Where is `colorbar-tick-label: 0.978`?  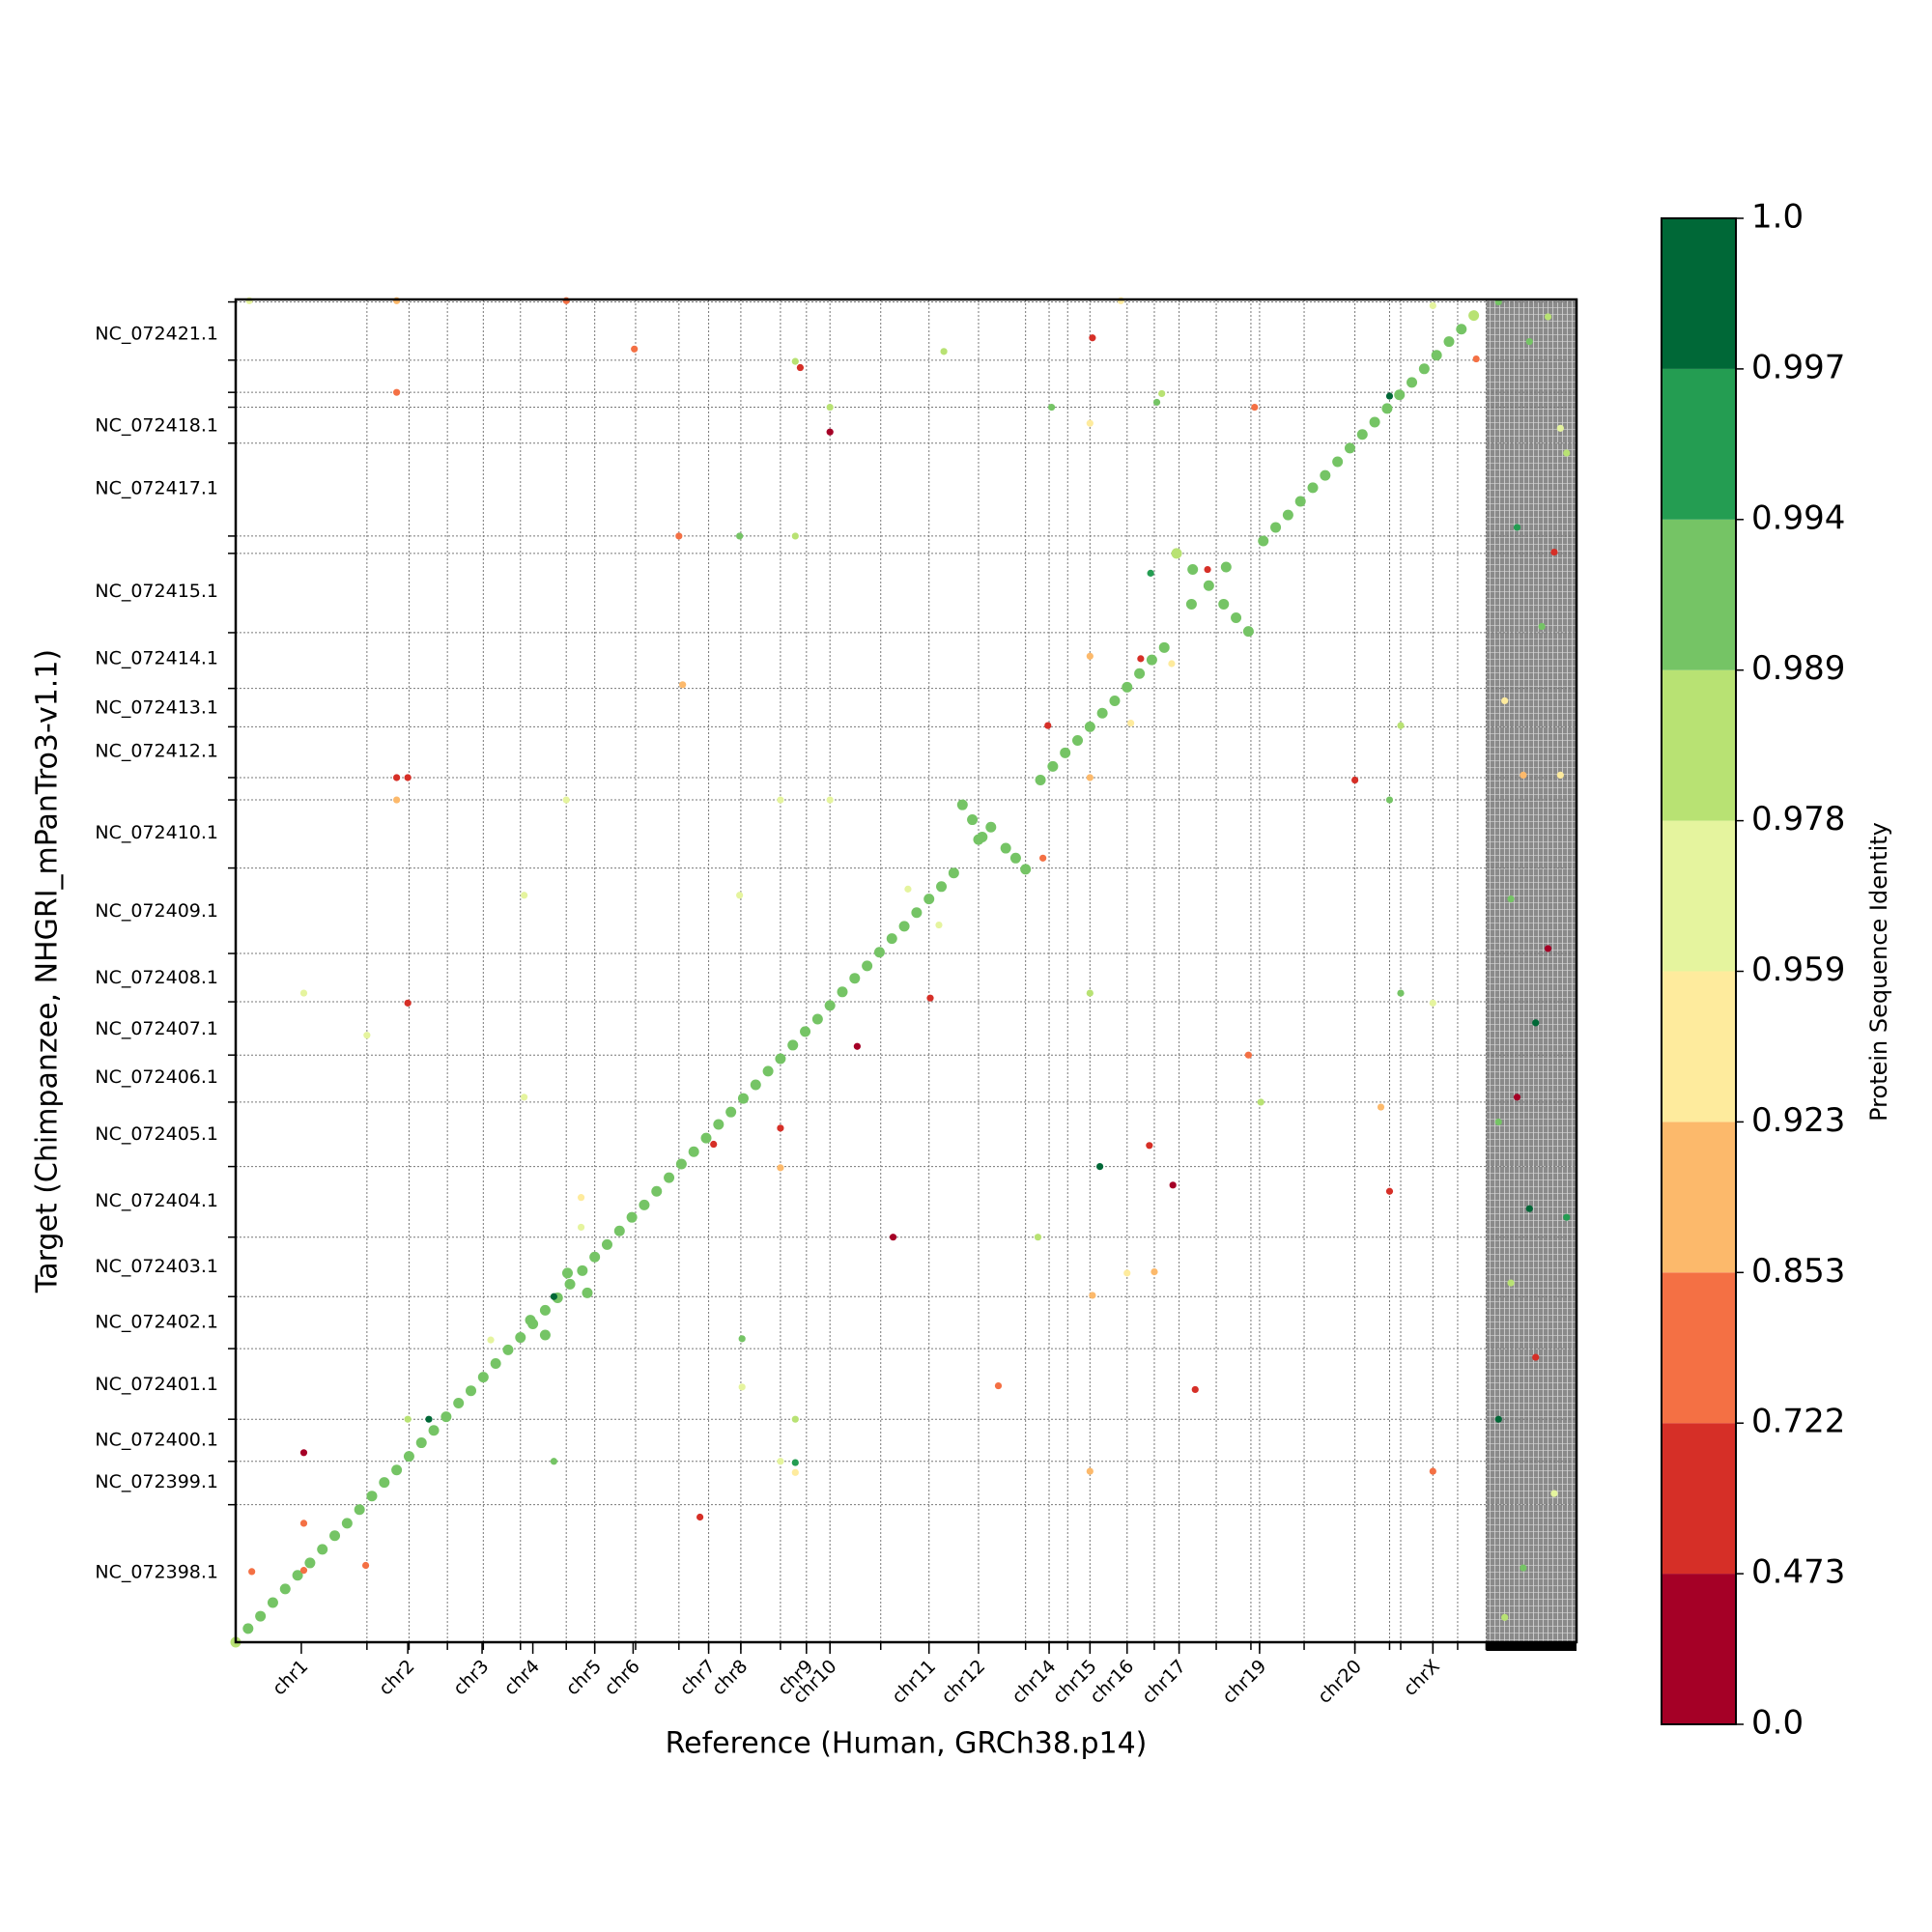
colorbar-tick-label: 0.978 is located at coordinates (1798, 819).